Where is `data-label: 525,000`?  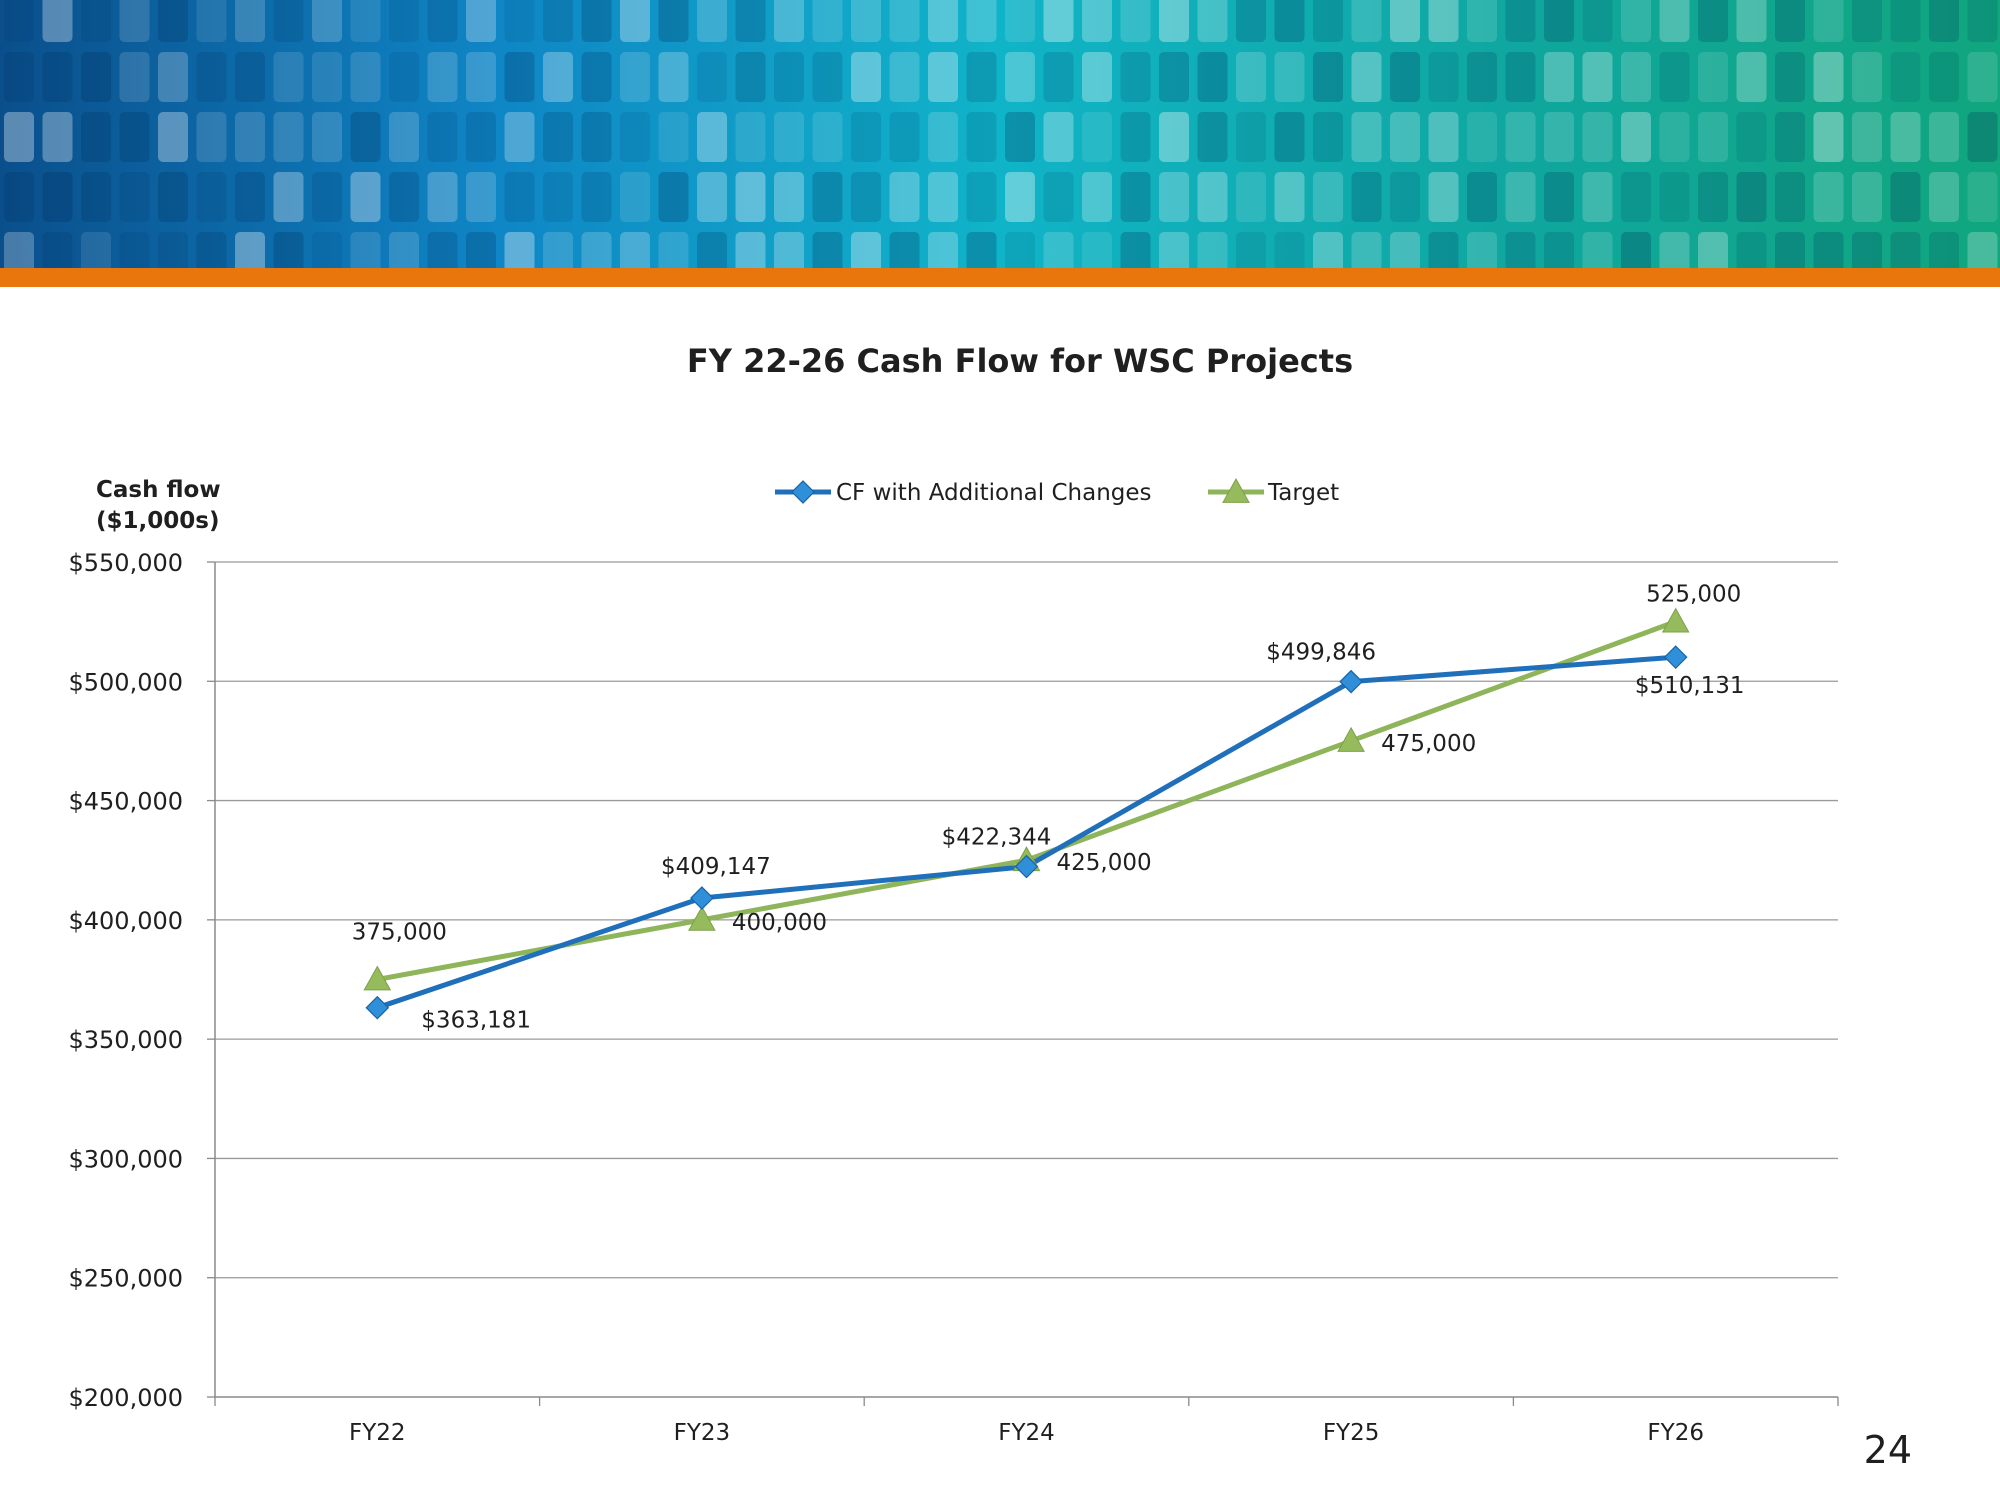
data-label: 525,000 is located at coordinates (1693, 595).